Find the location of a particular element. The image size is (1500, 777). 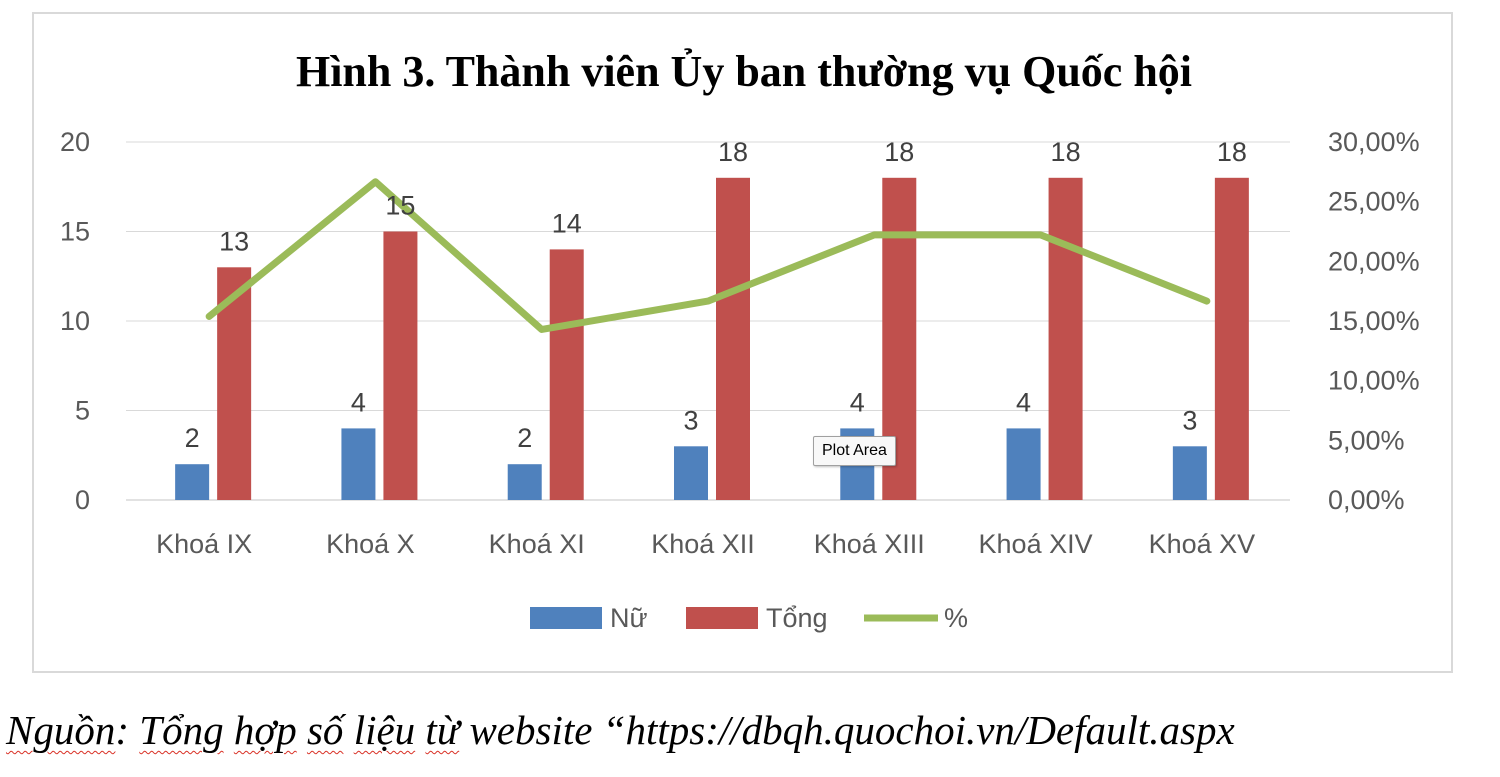

category-label: Khoá XII is located at coordinates (703, 544).